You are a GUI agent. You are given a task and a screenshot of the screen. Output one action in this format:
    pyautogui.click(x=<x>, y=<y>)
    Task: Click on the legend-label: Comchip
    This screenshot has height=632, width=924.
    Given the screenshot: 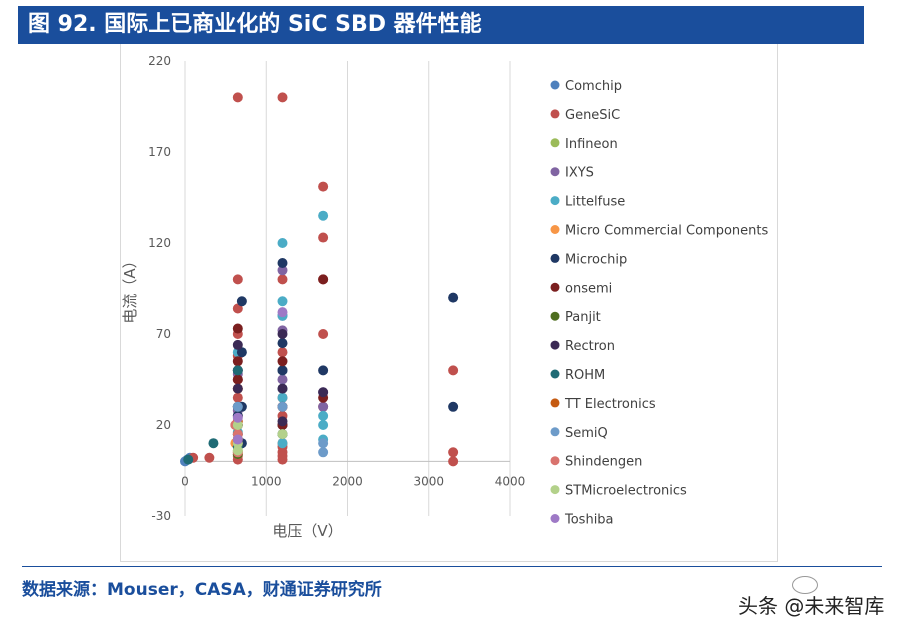 What is the action you would take?
    pyautogui.click(x=593, y=86)
    